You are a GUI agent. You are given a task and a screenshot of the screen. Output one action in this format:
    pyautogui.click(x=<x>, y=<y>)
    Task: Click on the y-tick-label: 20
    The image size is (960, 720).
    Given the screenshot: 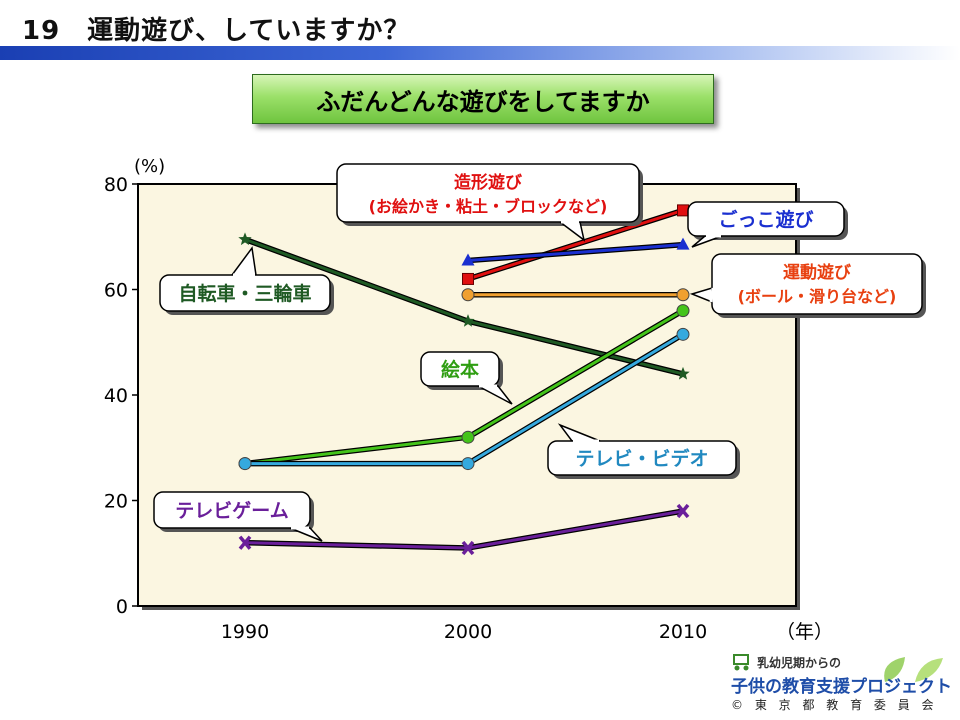 What is the action you would take?
    pyautogui.click(x=116, y=502)
    